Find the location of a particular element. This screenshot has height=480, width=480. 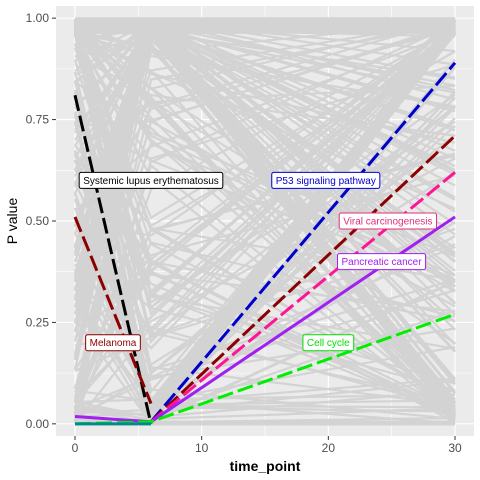

x-axis-ticks: 0 10 20 30 is located at coordinates (267, 445).